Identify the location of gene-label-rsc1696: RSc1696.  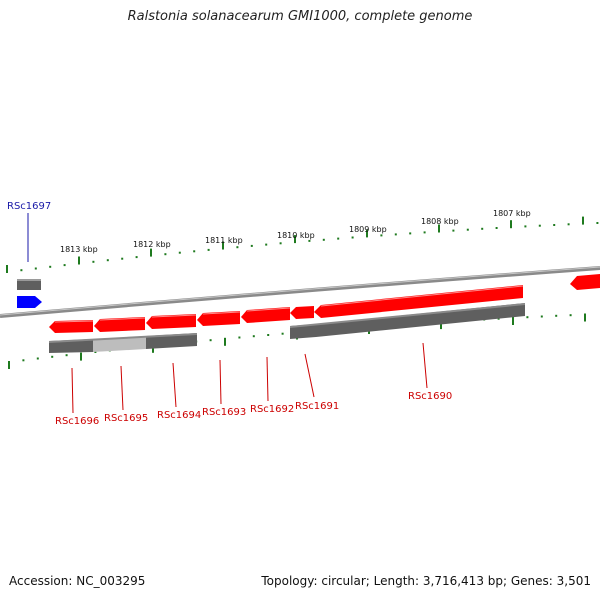
(77, 421).